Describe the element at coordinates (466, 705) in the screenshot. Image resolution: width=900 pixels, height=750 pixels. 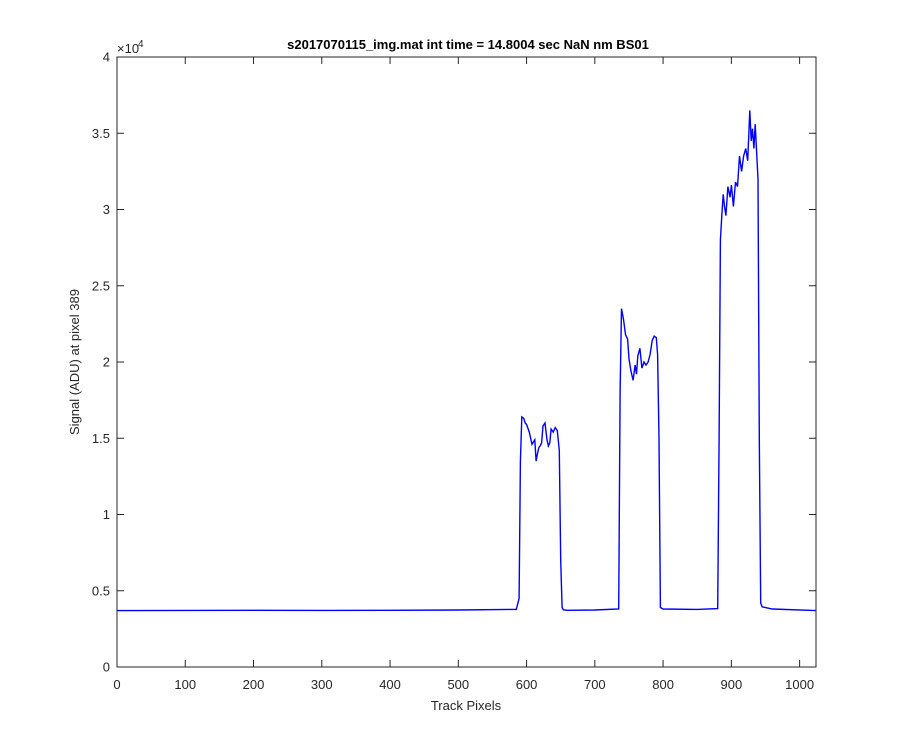
I see `x-axis-label: Track Pixels` at that location.